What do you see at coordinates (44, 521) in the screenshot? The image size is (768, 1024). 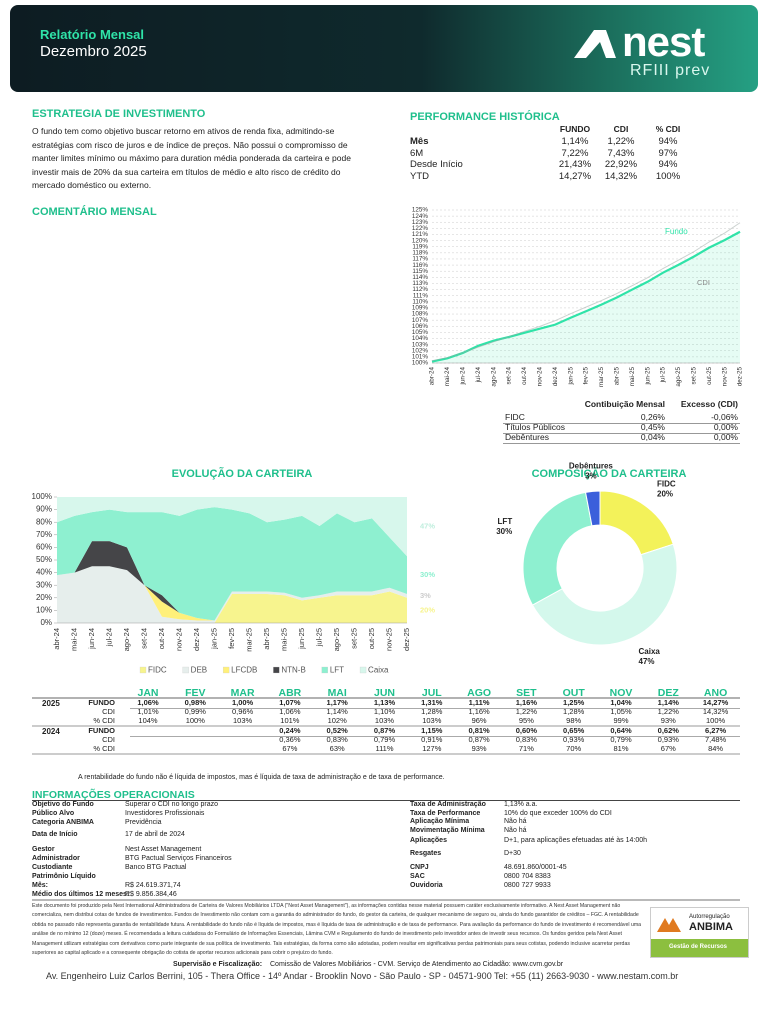 I see `y-tick-label: 80%` at bounding box center [44, 521].